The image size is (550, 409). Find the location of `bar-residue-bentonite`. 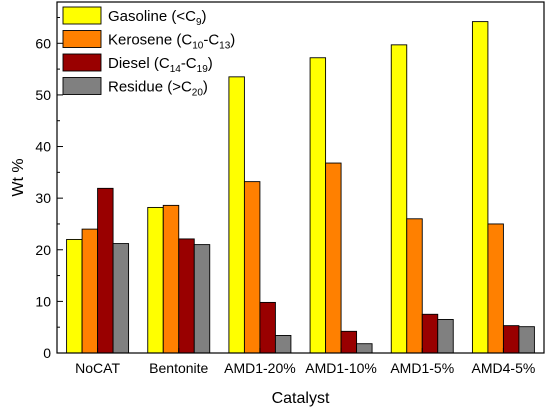

bar-residue-bentonite is located at coordinates (202, 299).